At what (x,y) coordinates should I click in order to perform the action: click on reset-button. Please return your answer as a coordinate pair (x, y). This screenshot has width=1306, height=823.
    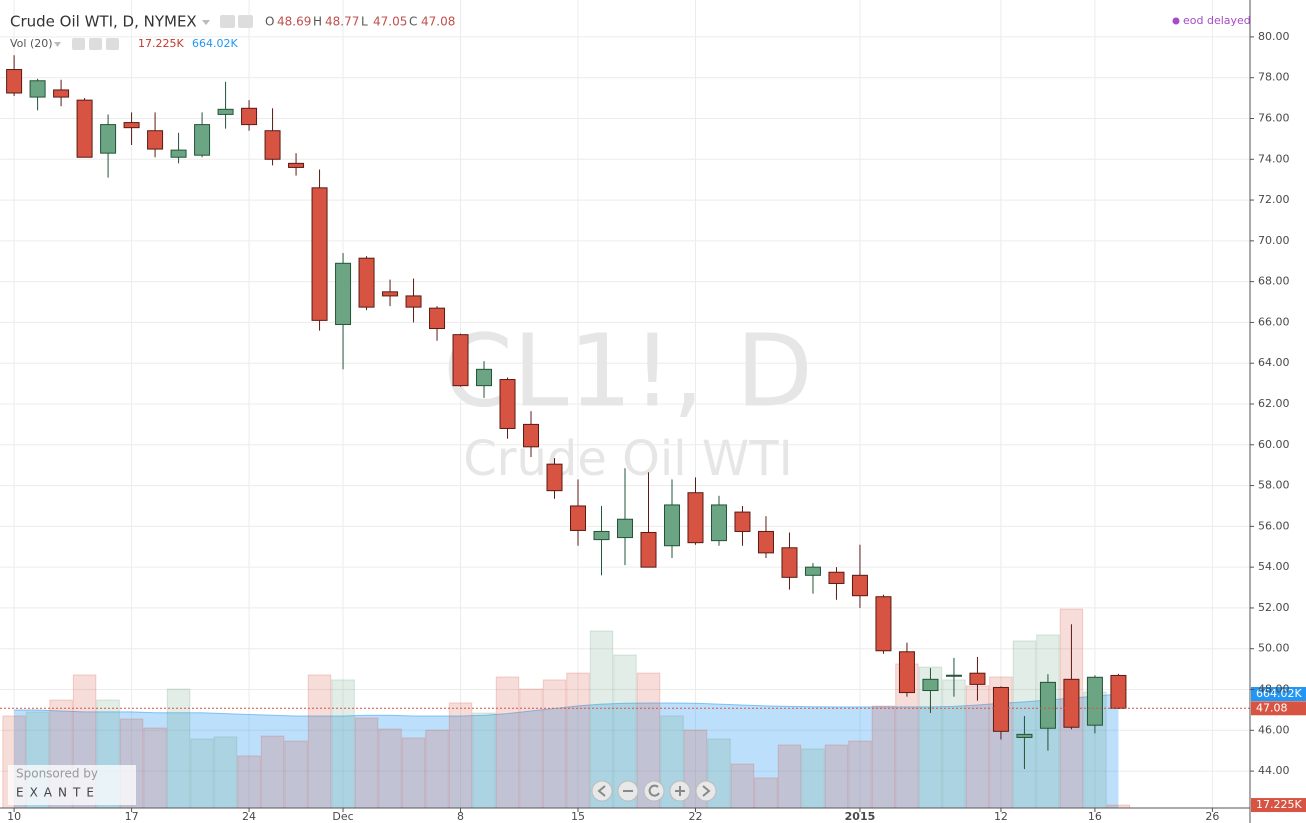
    Looking at the image, I should click on (654, 791).